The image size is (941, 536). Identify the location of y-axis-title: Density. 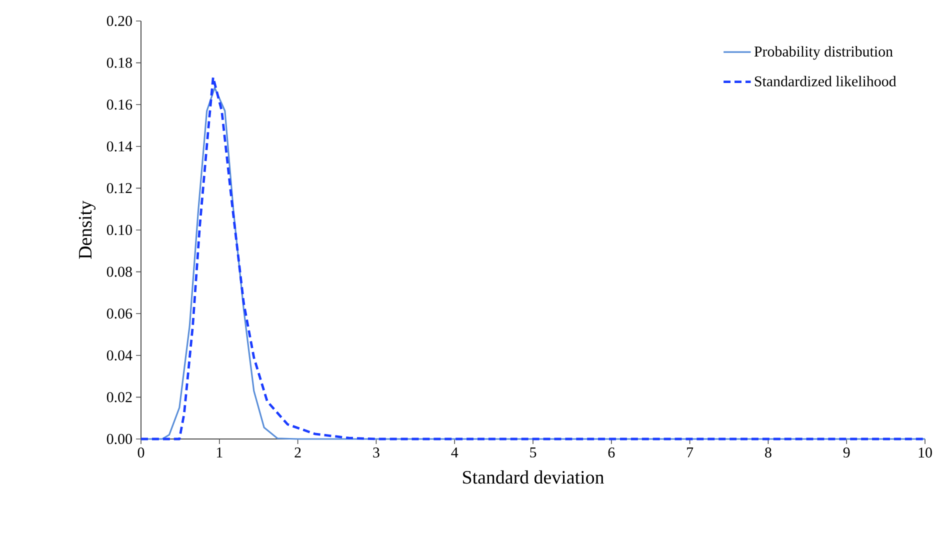
(87, 229).